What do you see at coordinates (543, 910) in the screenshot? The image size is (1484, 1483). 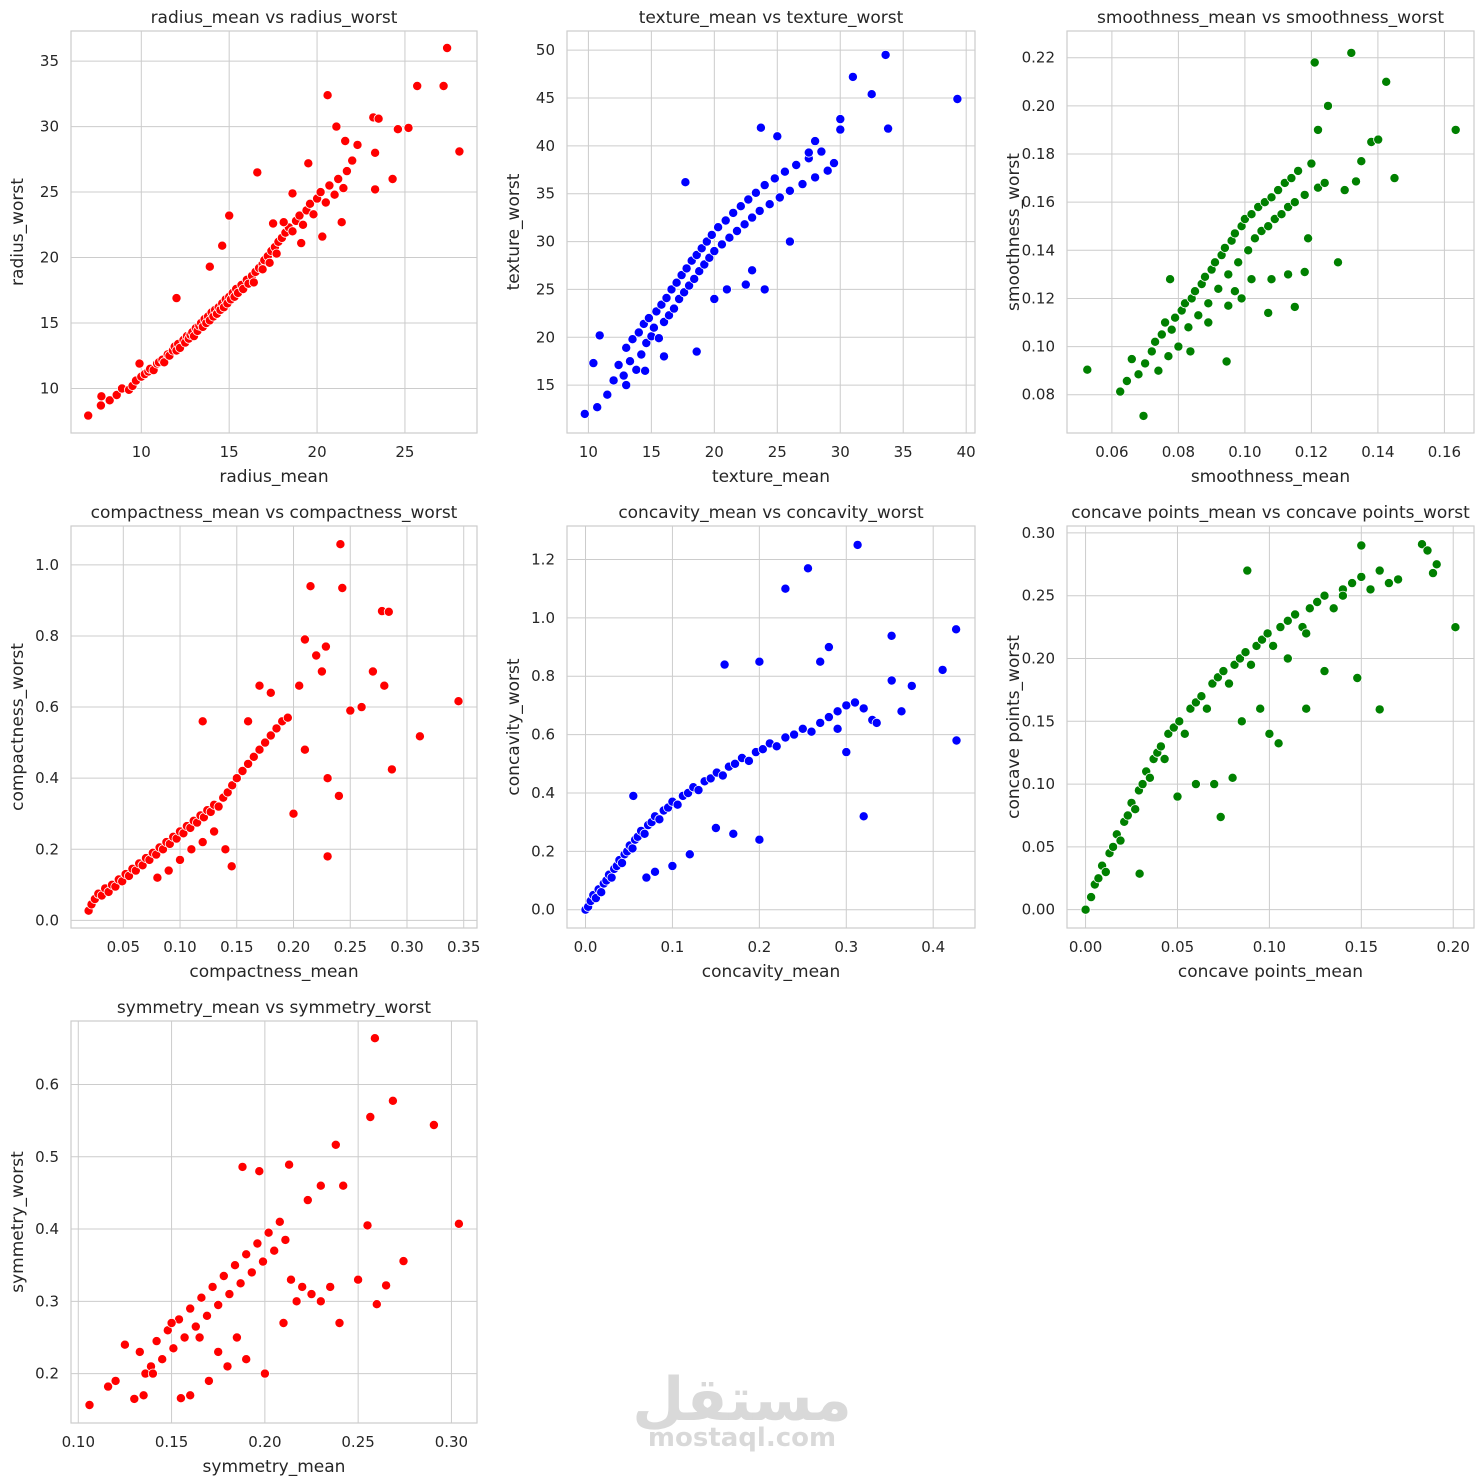 I see `y-tick-label: 0.0` at bounding box center [543, 910].